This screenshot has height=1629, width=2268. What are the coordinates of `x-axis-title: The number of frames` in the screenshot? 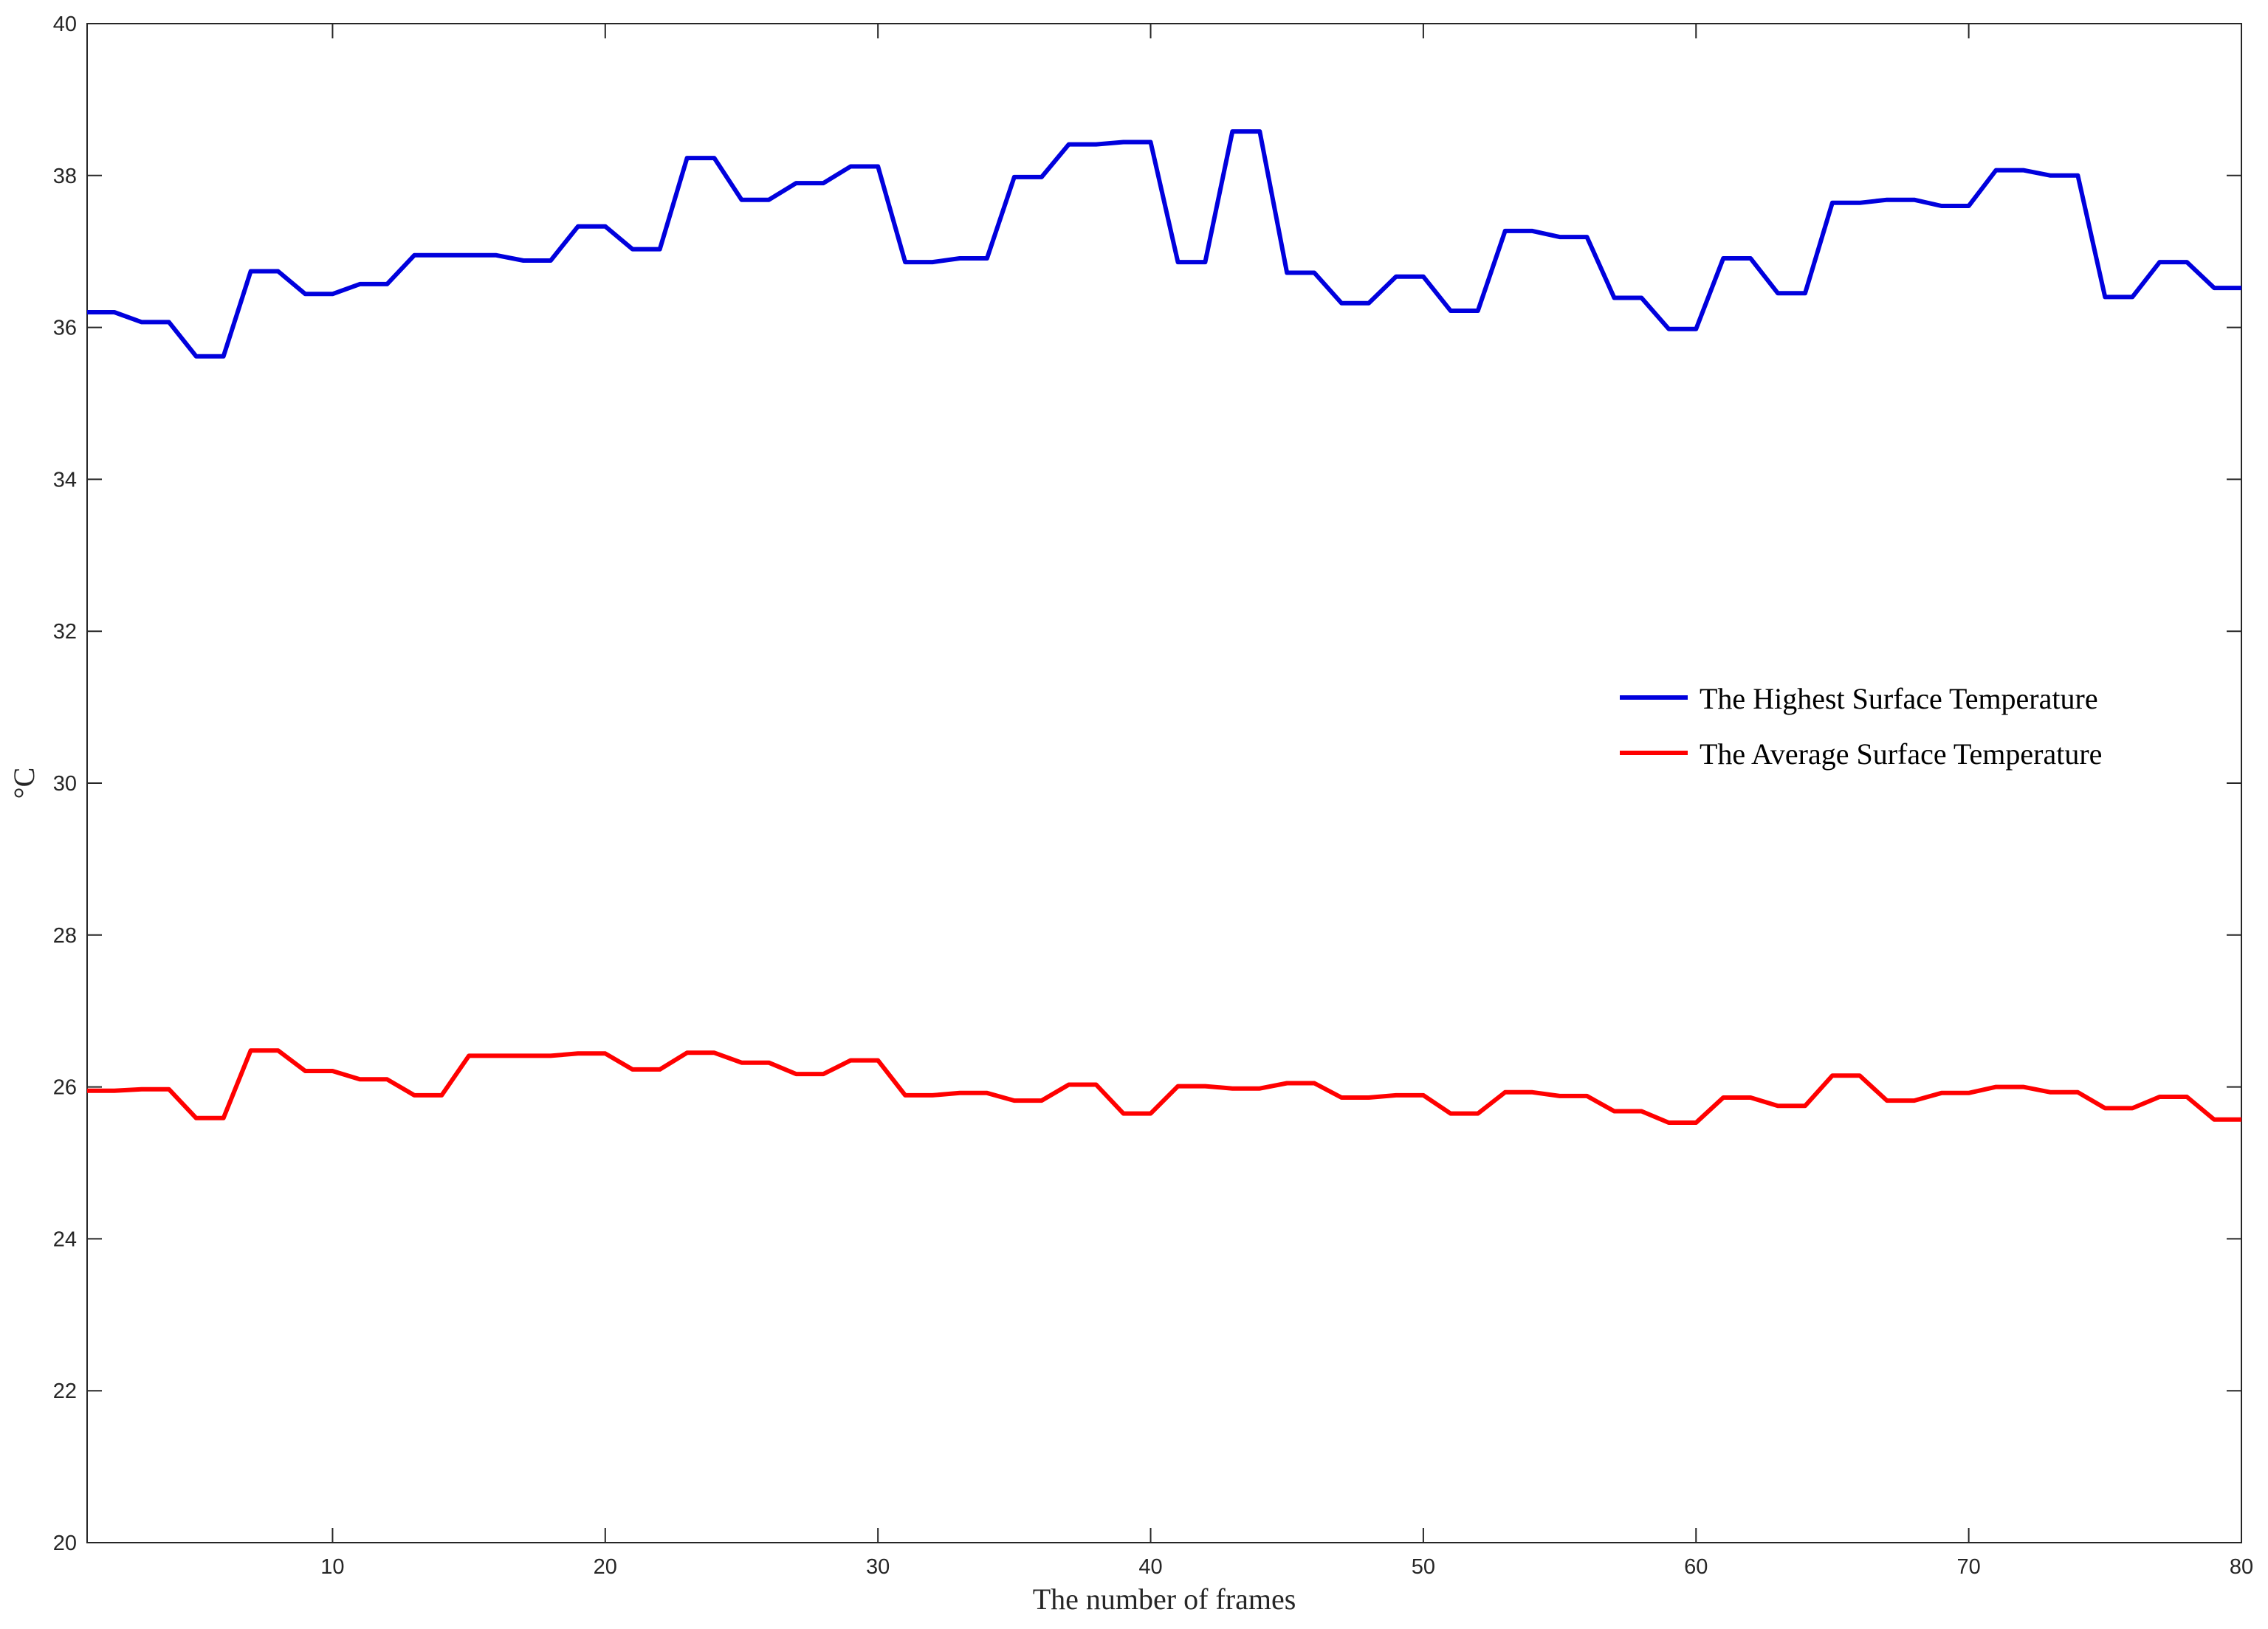 It's located at (1164, 1599).